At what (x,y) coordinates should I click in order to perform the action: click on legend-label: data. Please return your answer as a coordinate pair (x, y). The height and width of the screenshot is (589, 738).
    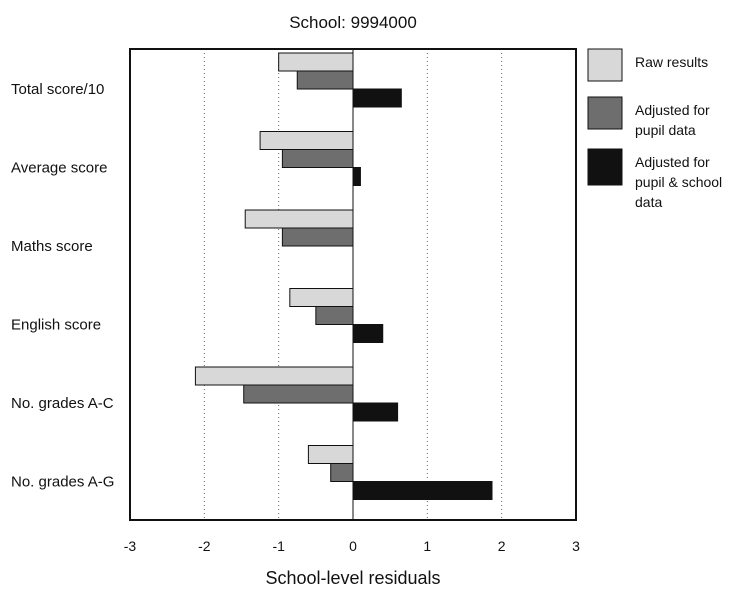
    Looking at the image, I should click on (648, 202).